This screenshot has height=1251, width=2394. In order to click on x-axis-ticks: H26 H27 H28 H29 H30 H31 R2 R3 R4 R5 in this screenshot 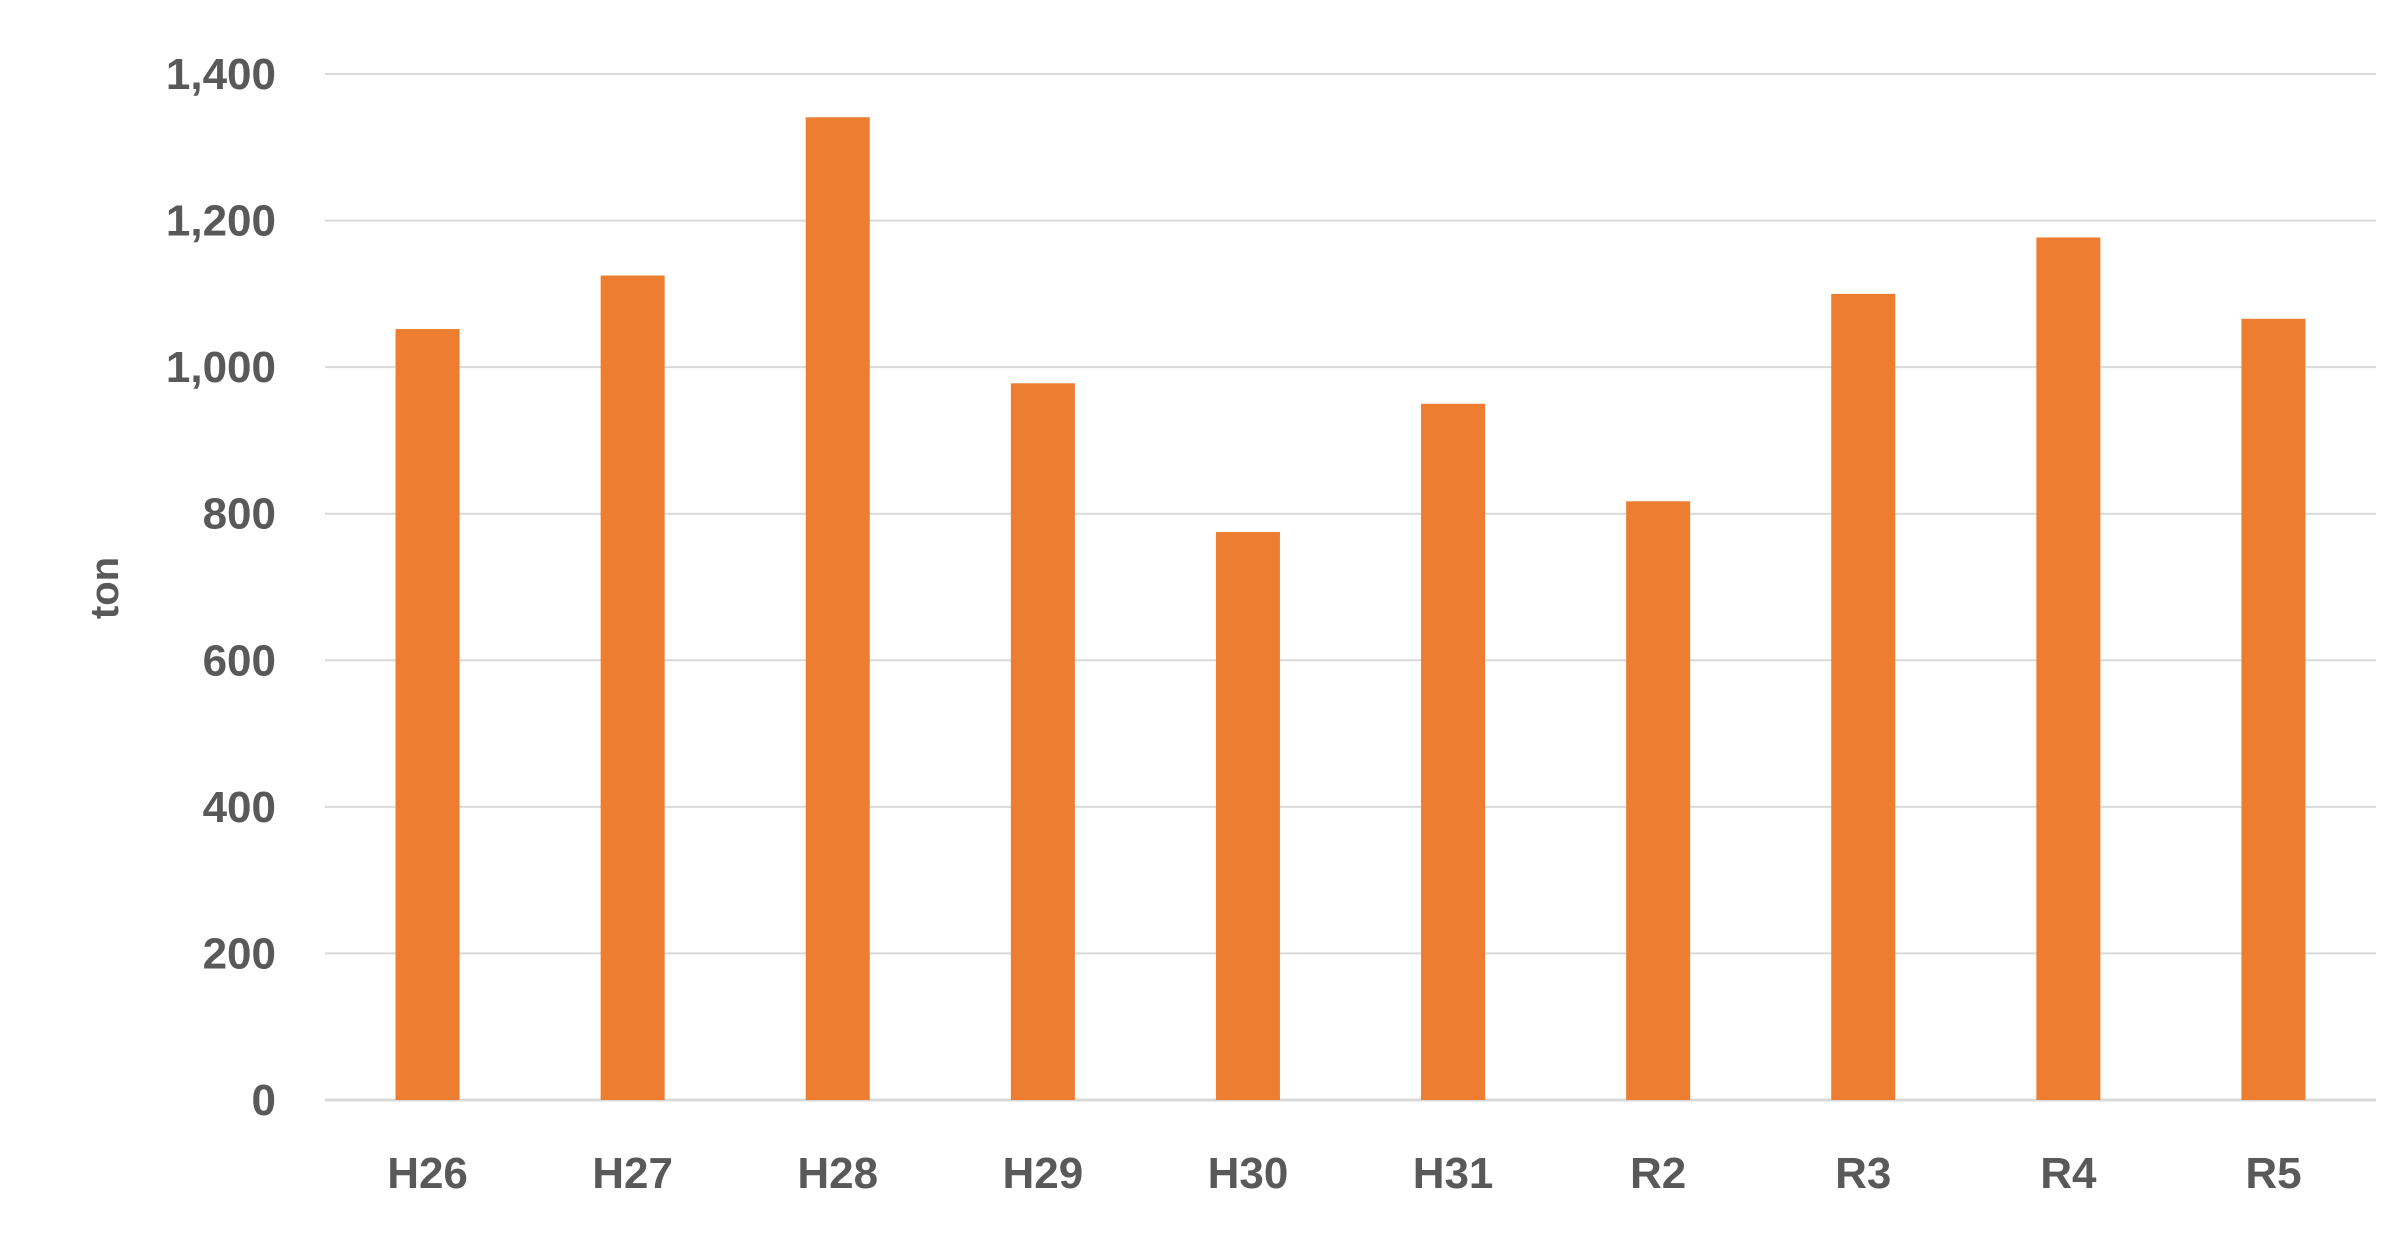, I will do `click(1344, 1173)`.